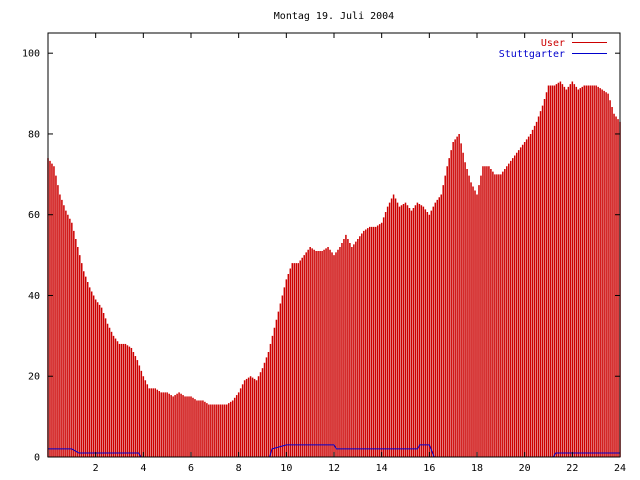 This screenshot has height=480, width=640. I want to click on x-tick-label: 20, so click(525, 468).